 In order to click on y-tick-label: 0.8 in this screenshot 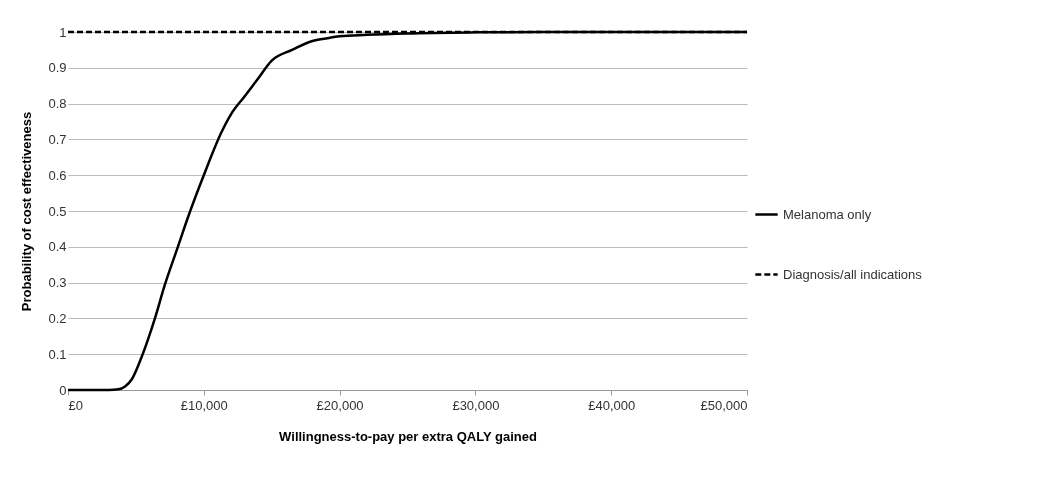, I will do `click(57, 104)`.